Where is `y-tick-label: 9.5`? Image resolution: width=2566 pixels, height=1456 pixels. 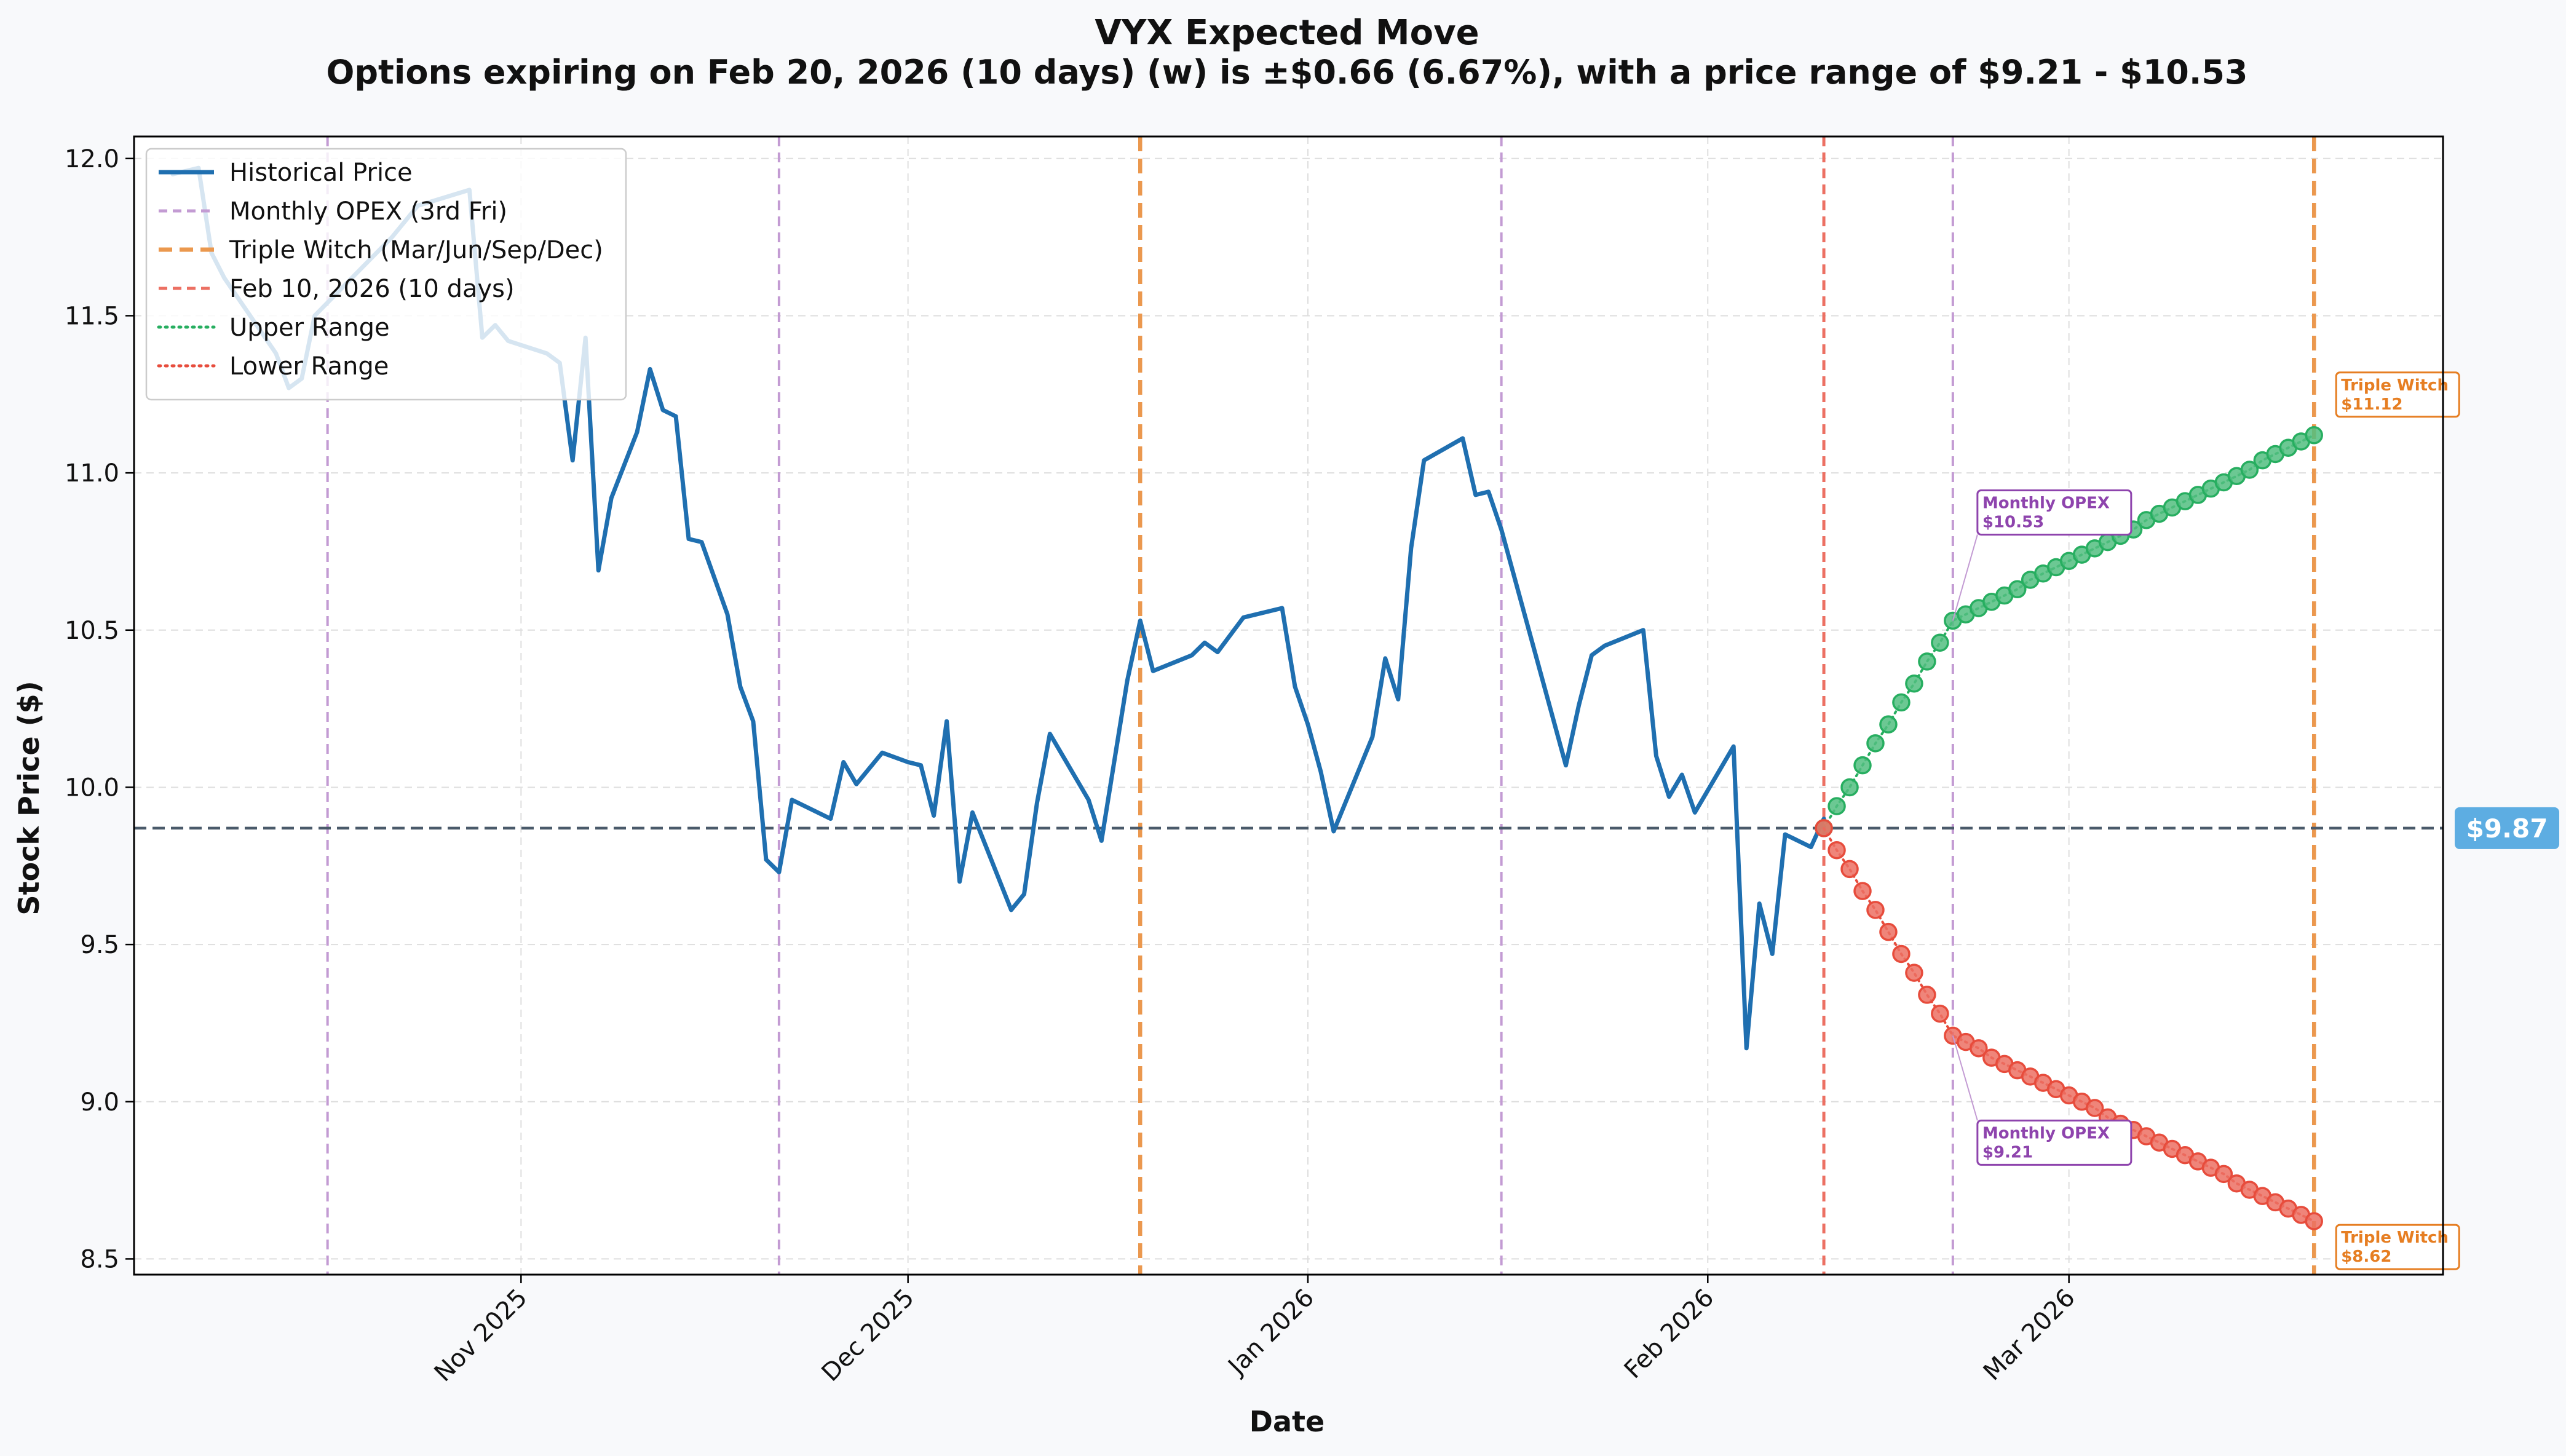 y-tick-label: 9.5 is located at coordinates (99, 945).